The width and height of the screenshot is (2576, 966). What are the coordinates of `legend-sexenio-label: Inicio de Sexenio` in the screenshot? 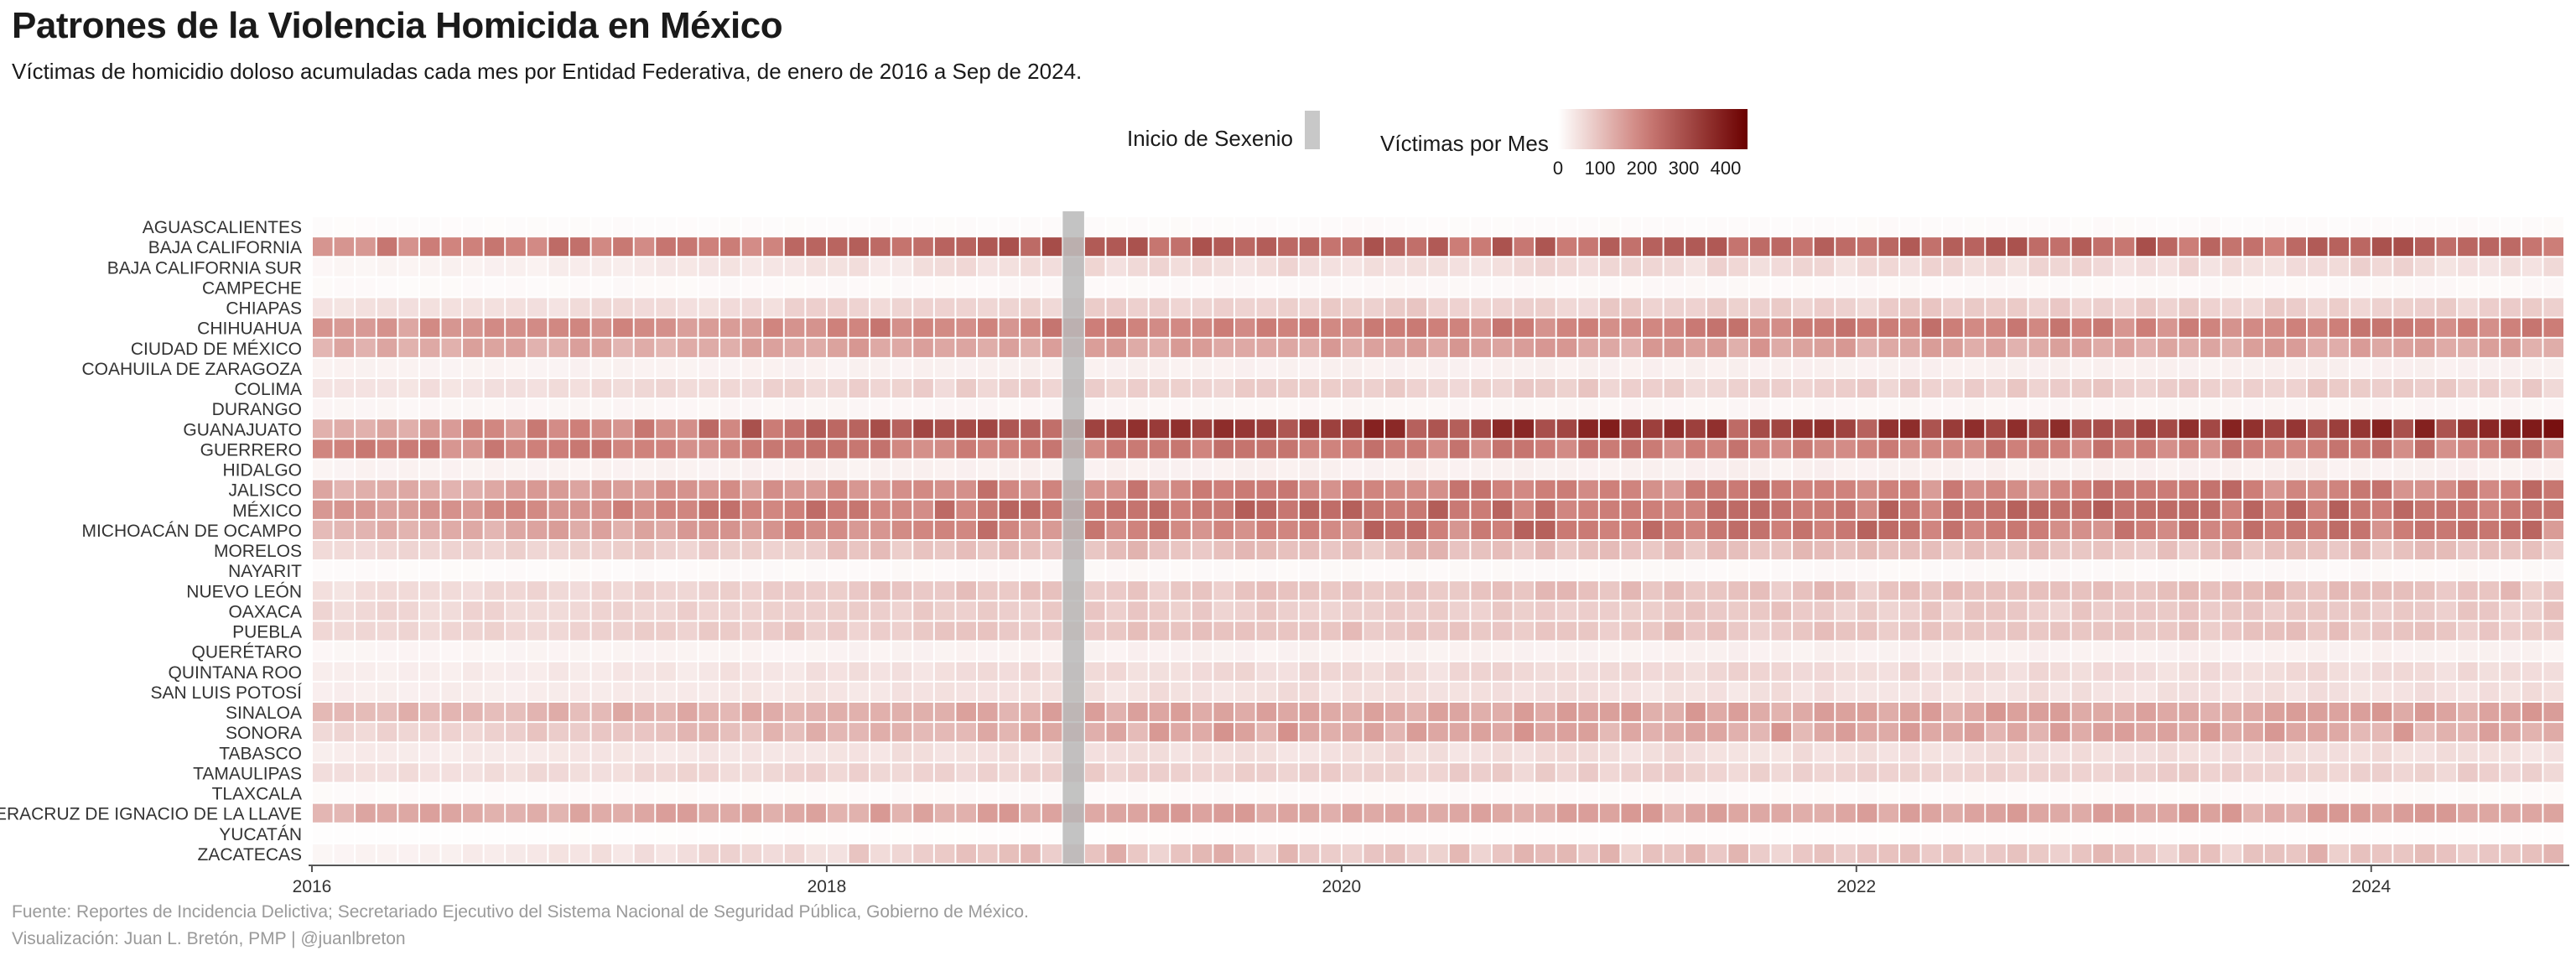 It's located at (1210, 138).